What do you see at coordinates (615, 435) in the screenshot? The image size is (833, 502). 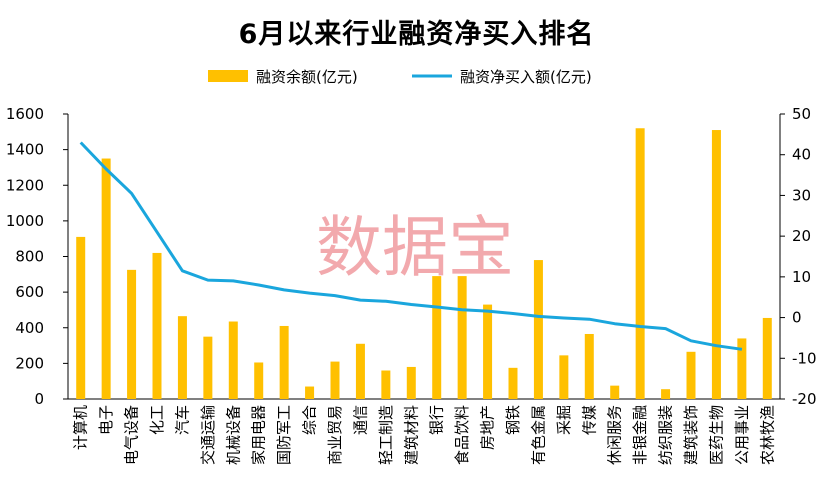 I see `category-label: 休闲服务` at bounding box center [615, 435].